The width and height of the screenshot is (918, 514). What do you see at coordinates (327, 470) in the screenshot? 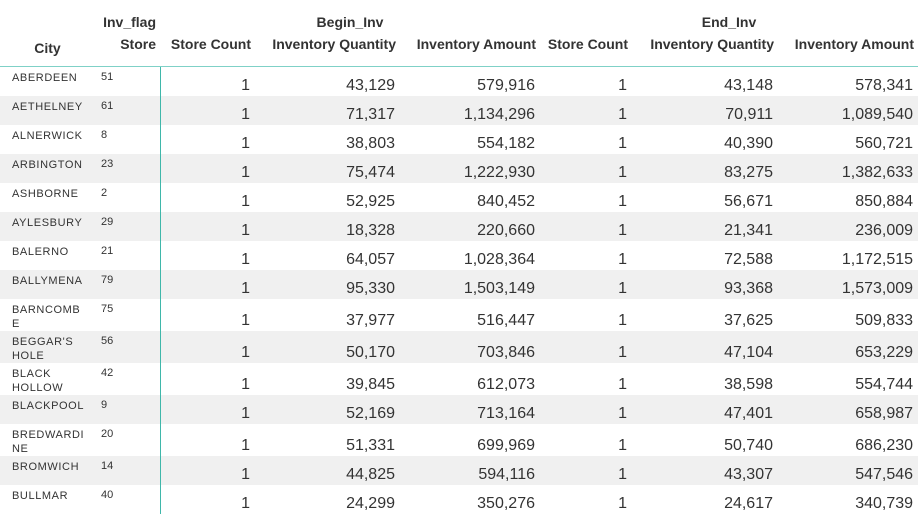
I see `value-cell: 44,825` at bounding box center [327, 470].